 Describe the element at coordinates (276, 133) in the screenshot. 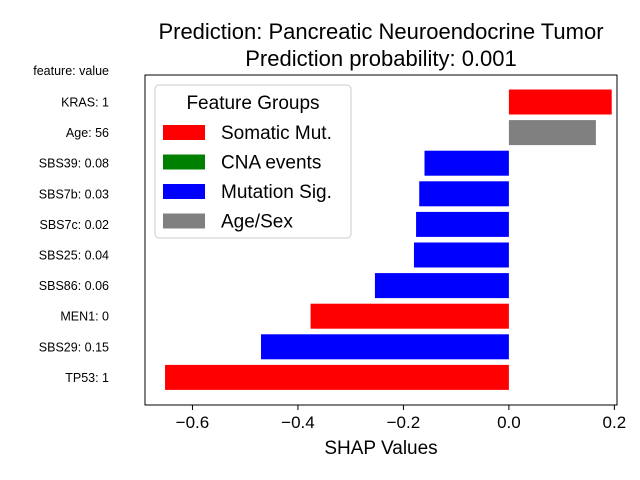

I see `legend-label-somatic-mut: Somatic Mut.` at that location.